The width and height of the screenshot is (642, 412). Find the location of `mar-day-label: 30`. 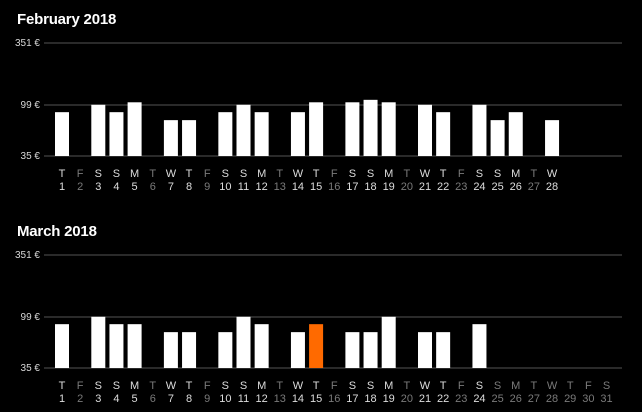

mar-day-label: 30 is located at coordinates (588, 399).